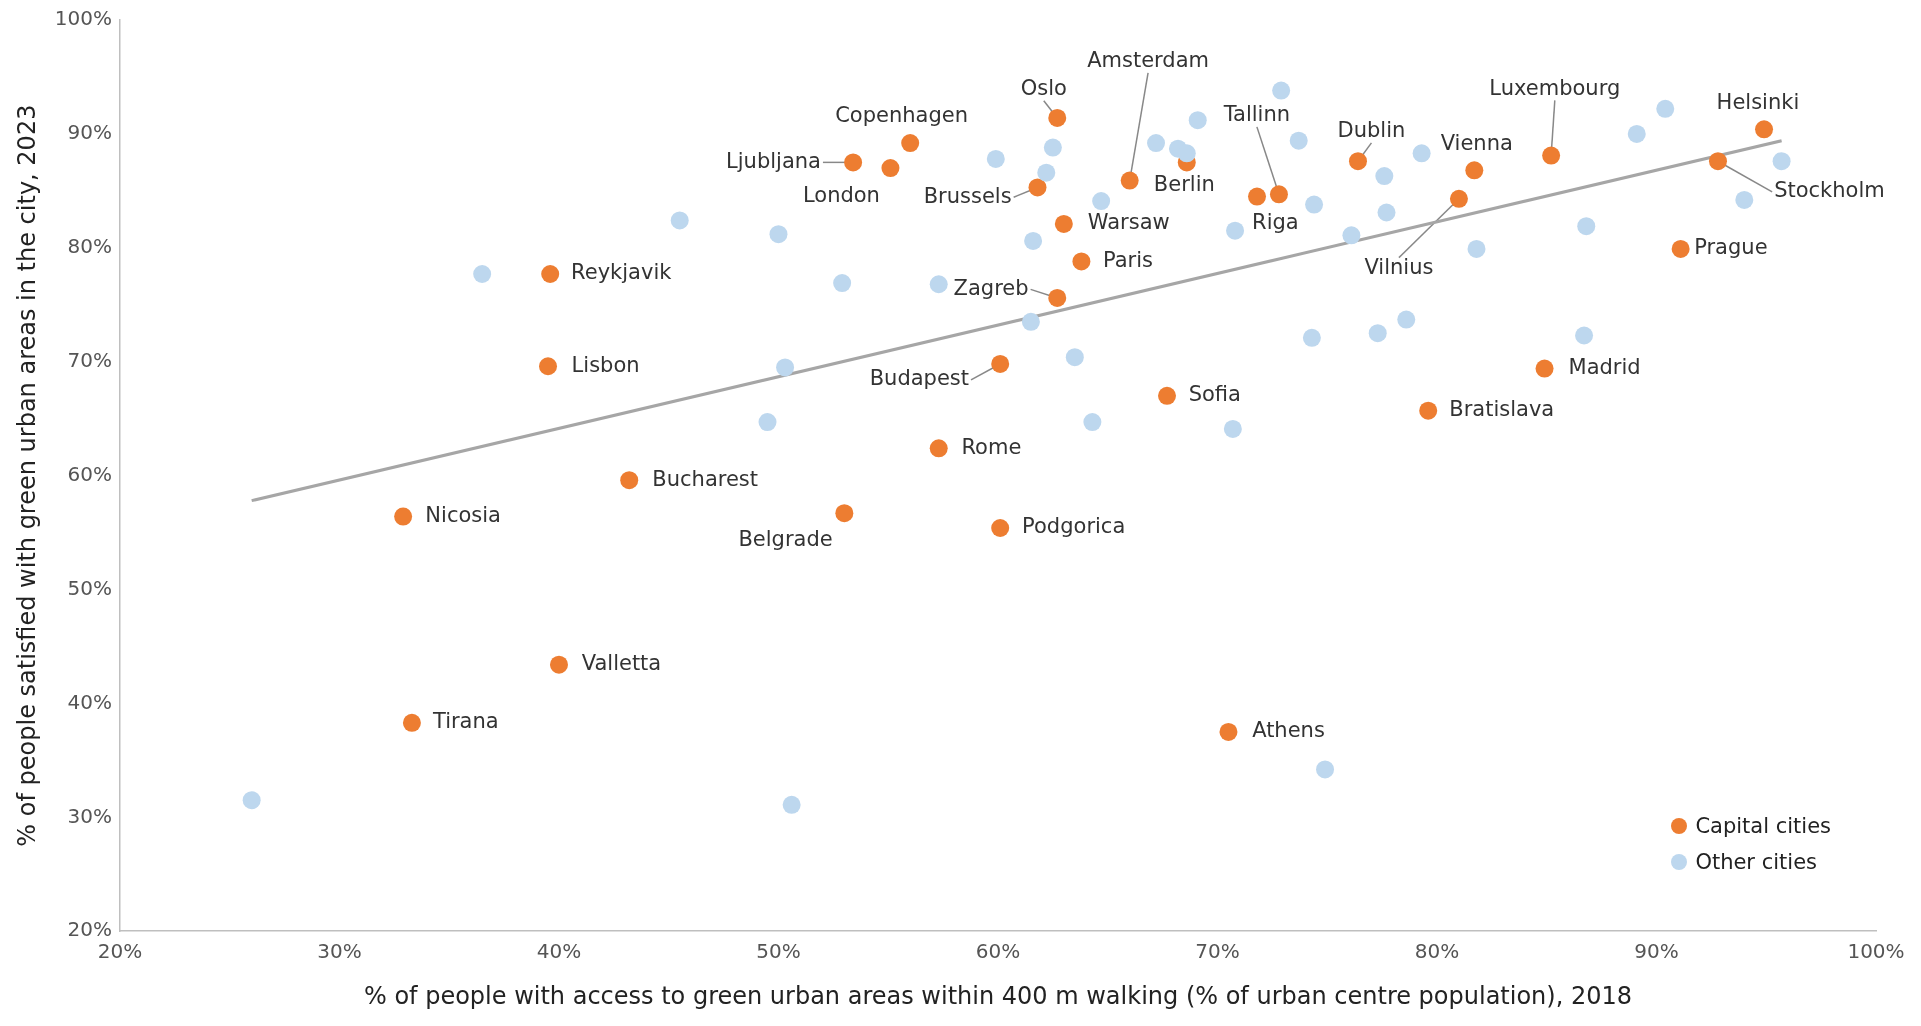  I want to click on x-tick-label: 90%, so click(1656, 951).